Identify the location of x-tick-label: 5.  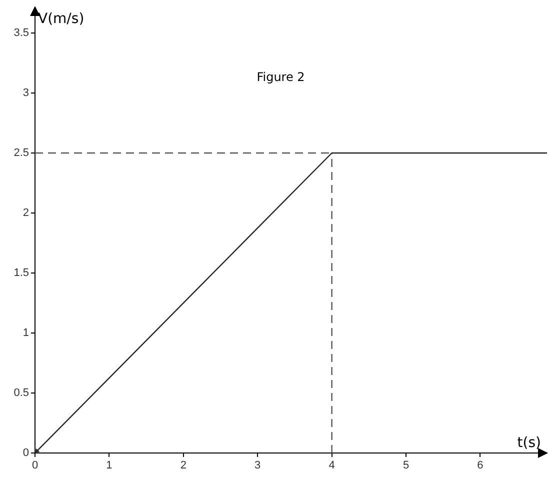
(406, 466).